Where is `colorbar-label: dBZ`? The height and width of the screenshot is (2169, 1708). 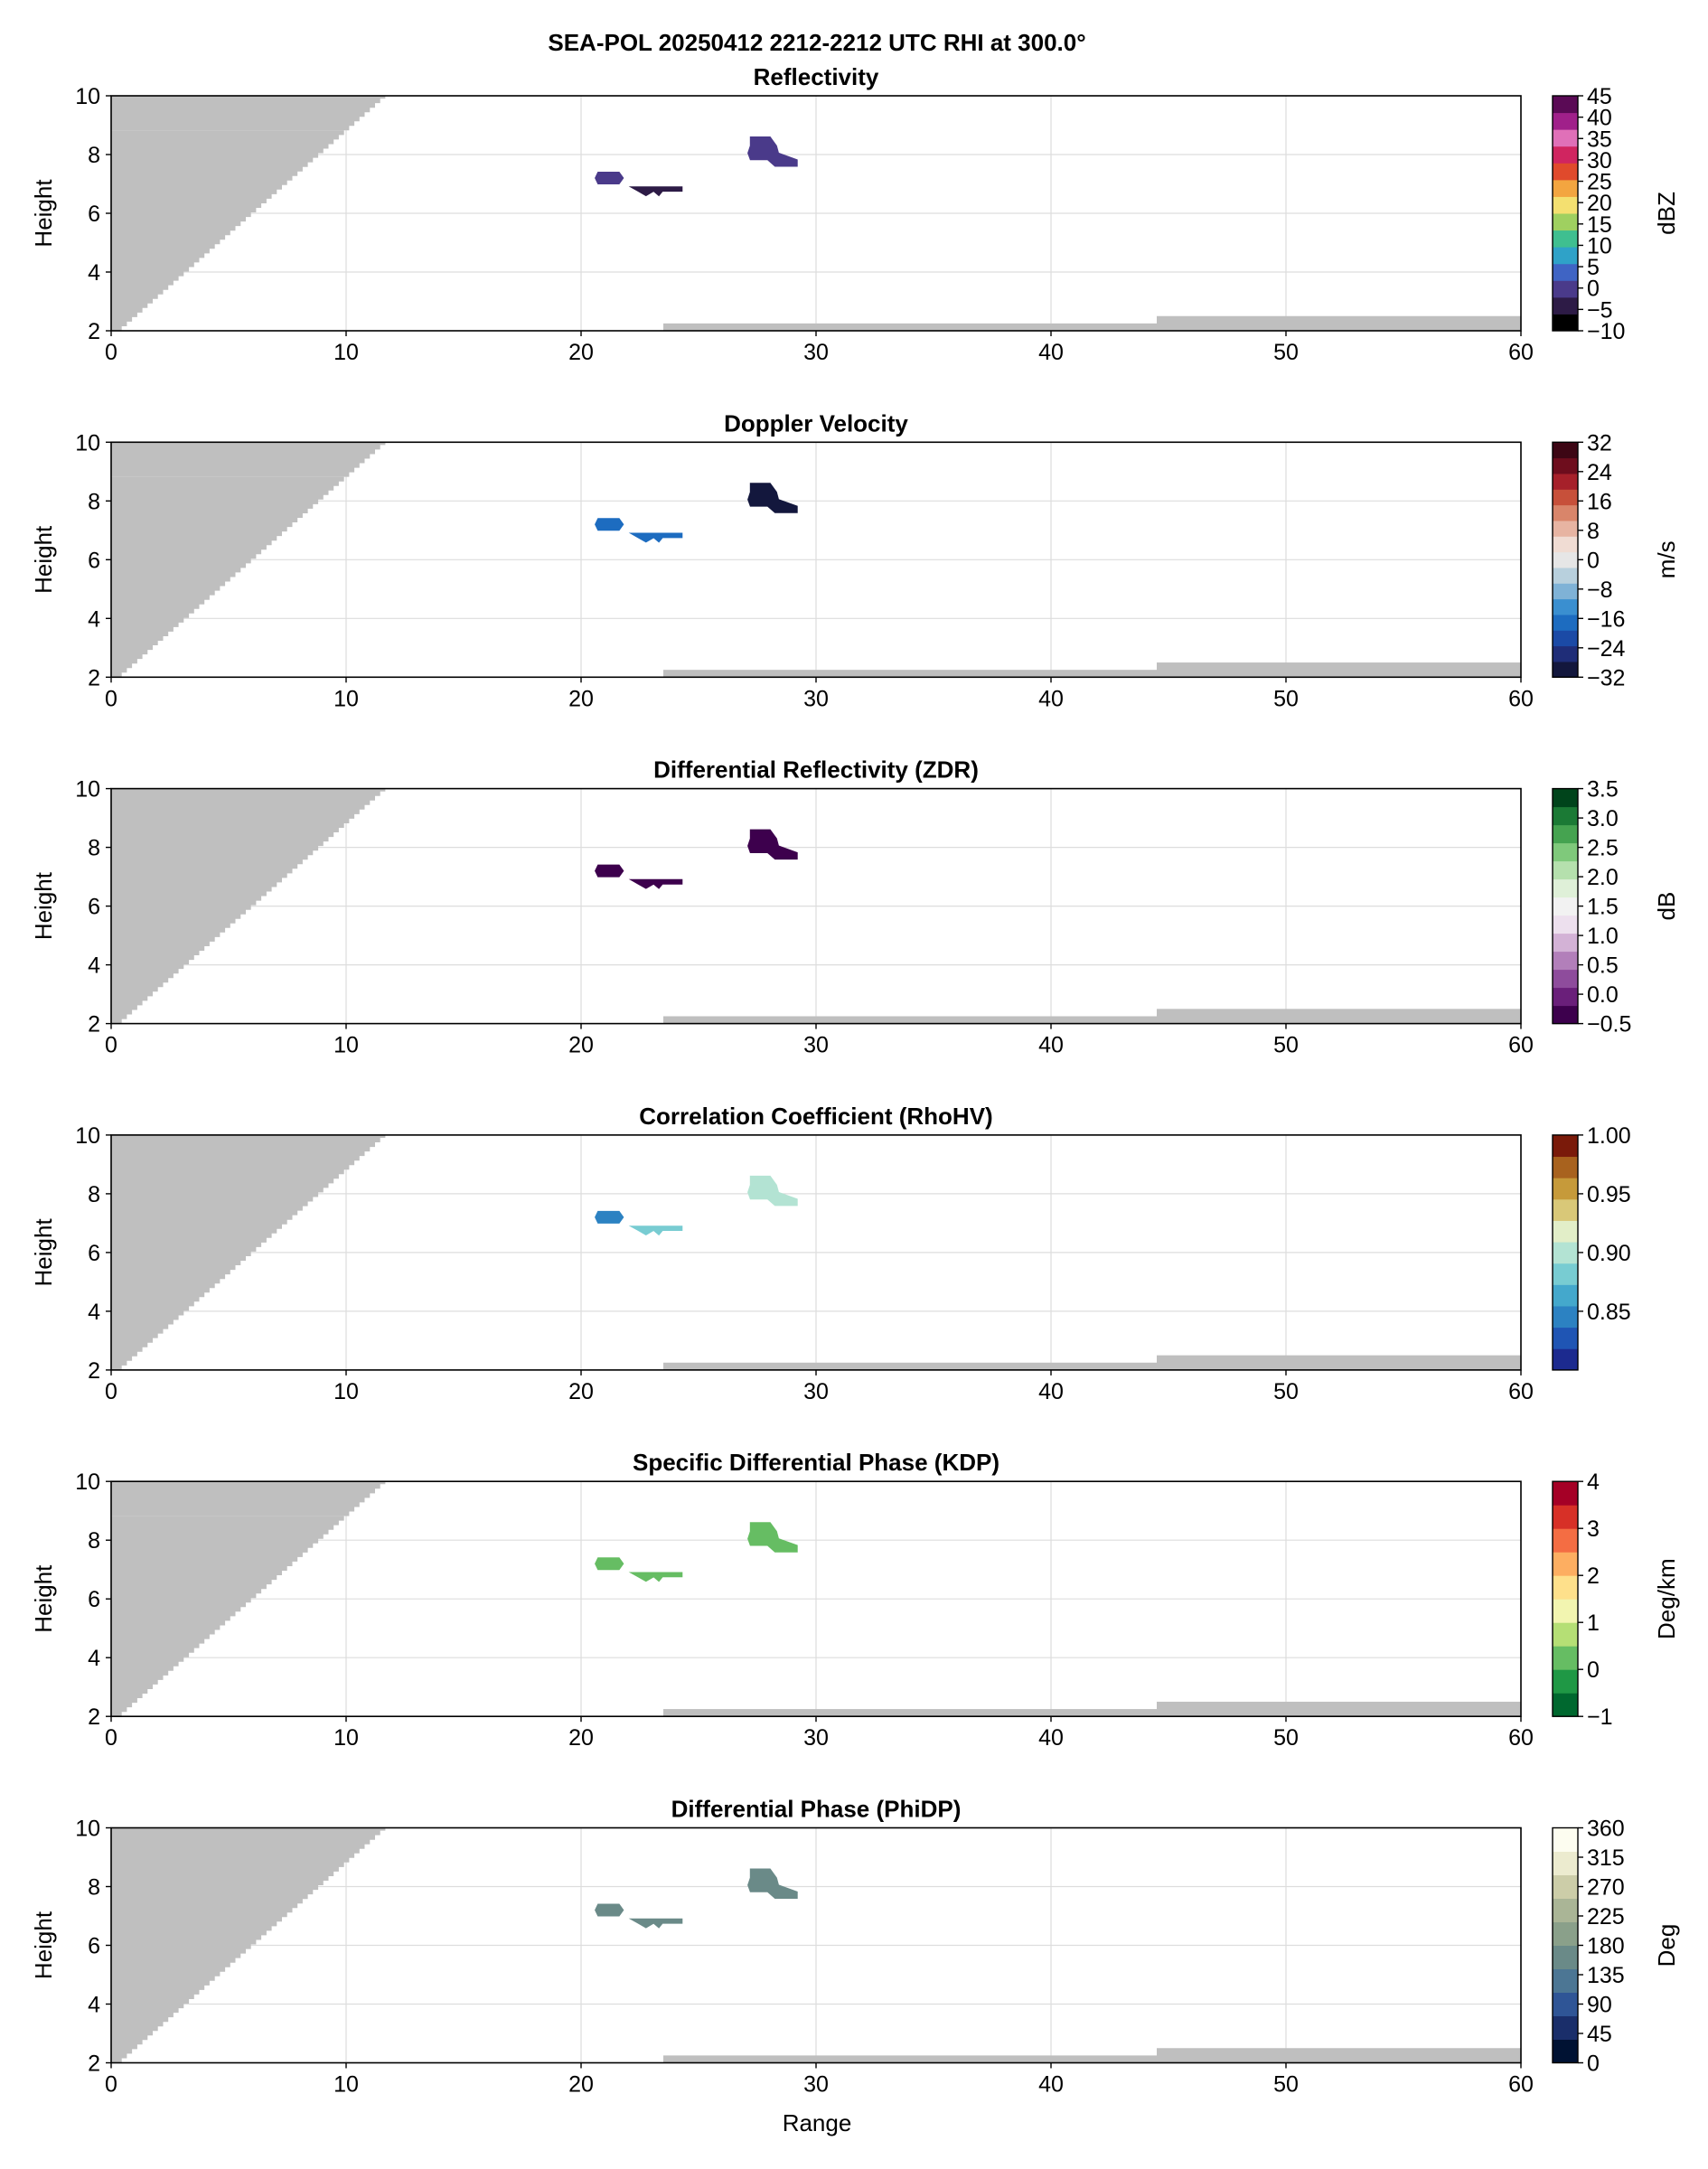
colorbar-label: dBZ is located at coordinates (1666, 214).